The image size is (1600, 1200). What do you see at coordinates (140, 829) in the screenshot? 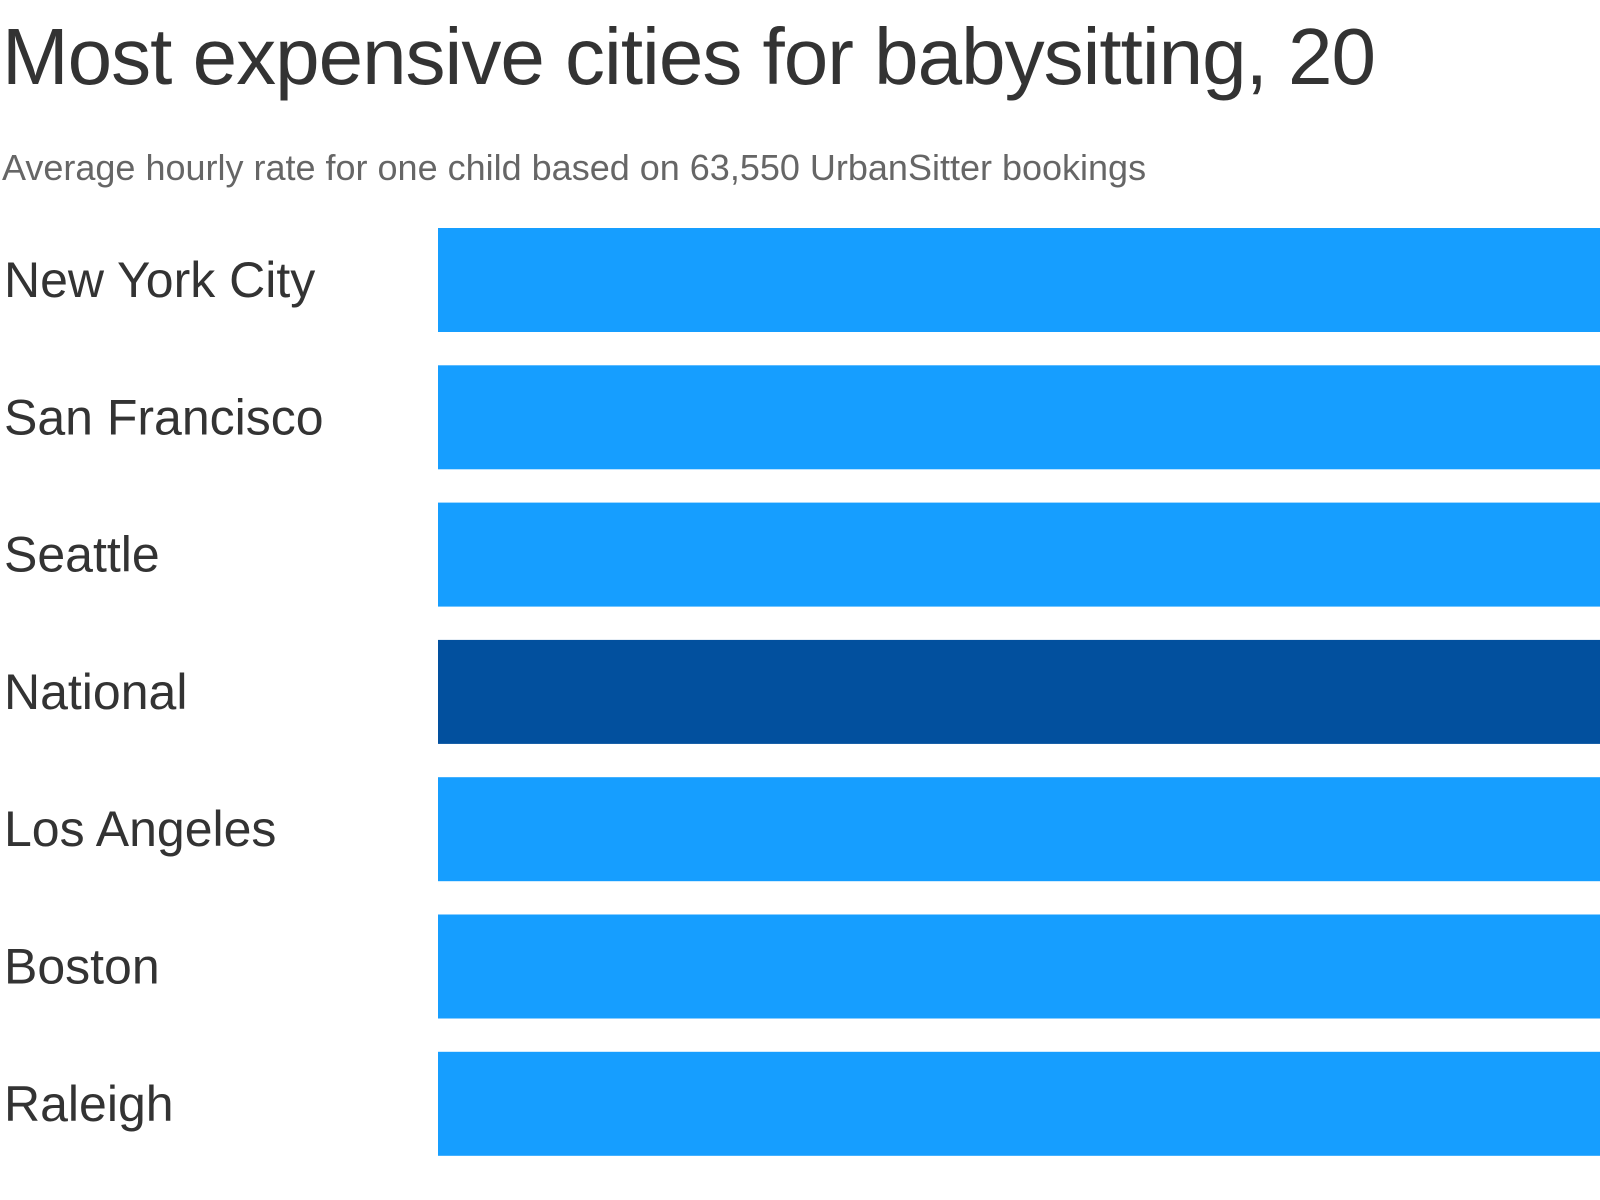
I see `category-label-los-angeles: Los Angeles` at bounding box center [140, 829].